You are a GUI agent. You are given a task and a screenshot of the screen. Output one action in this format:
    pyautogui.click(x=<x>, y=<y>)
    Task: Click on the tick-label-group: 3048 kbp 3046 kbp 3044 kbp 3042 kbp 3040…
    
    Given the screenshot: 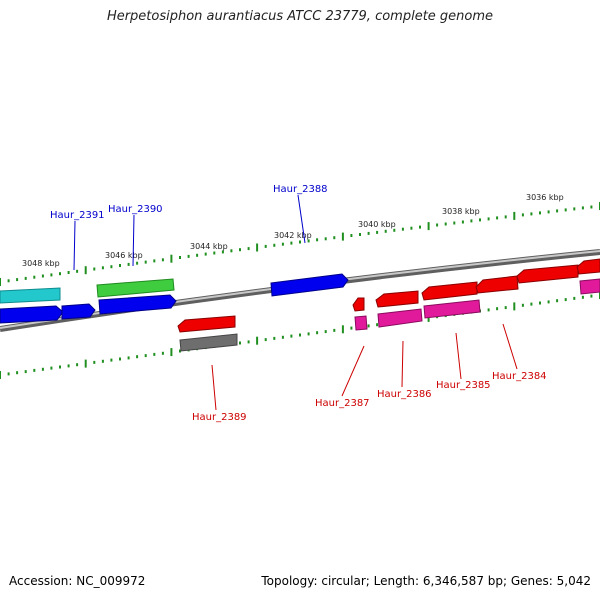 What is the action you would take?
    pyautogui.click(x=293, y=230)
    